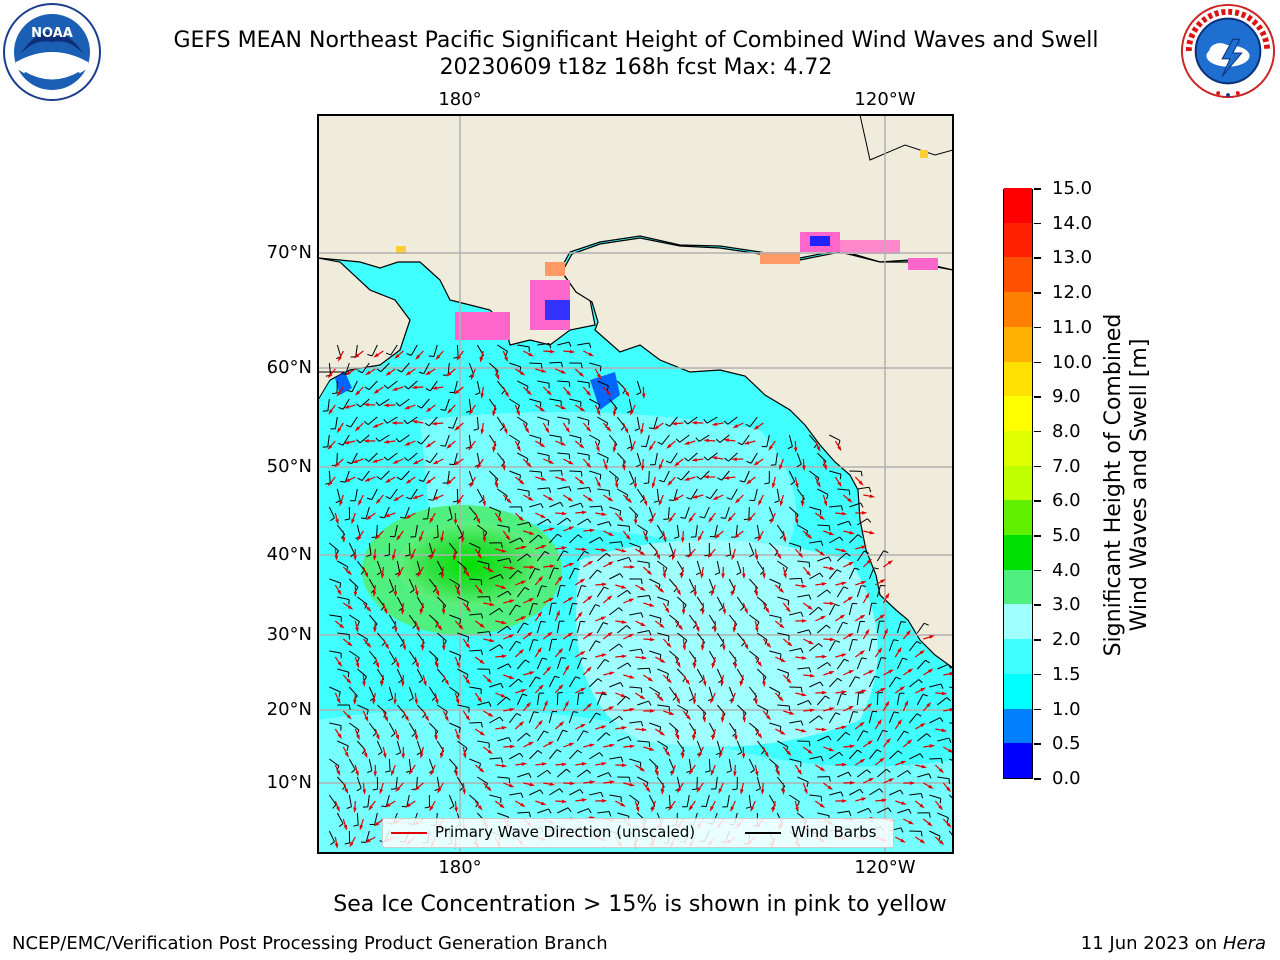  What do you see at coordinates (1018, 205) in the screenshot?
I see `colorbar-segment` at bounding box center [1018, 205].